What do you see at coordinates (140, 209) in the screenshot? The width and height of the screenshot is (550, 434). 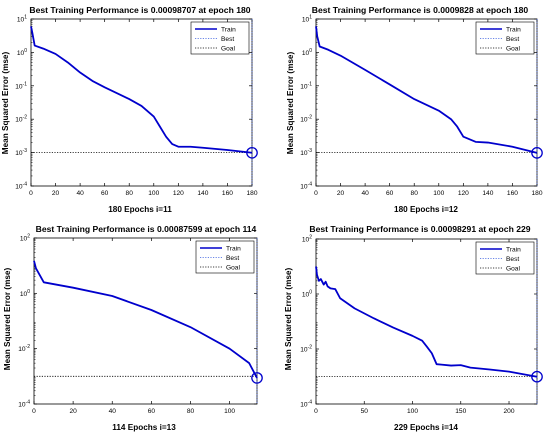 I see `x-axis-label: 180 Epochs i=11` at bounding box center [140, 209].